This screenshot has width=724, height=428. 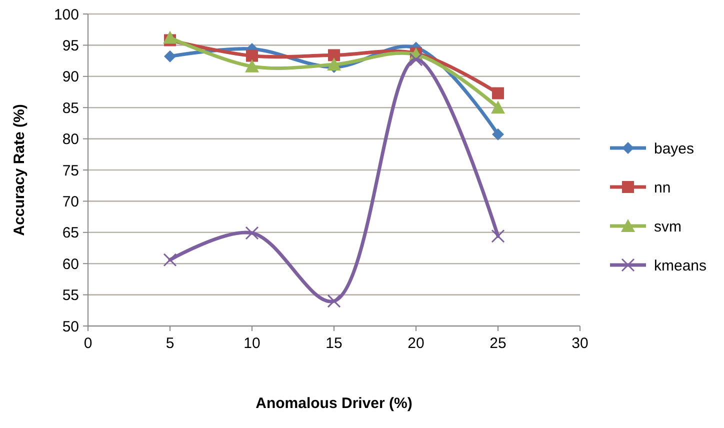 What do you see at coordinates (170, 343) in the screenshot?
I see `x-tick-label: 5` at bounding box center [170, 343].